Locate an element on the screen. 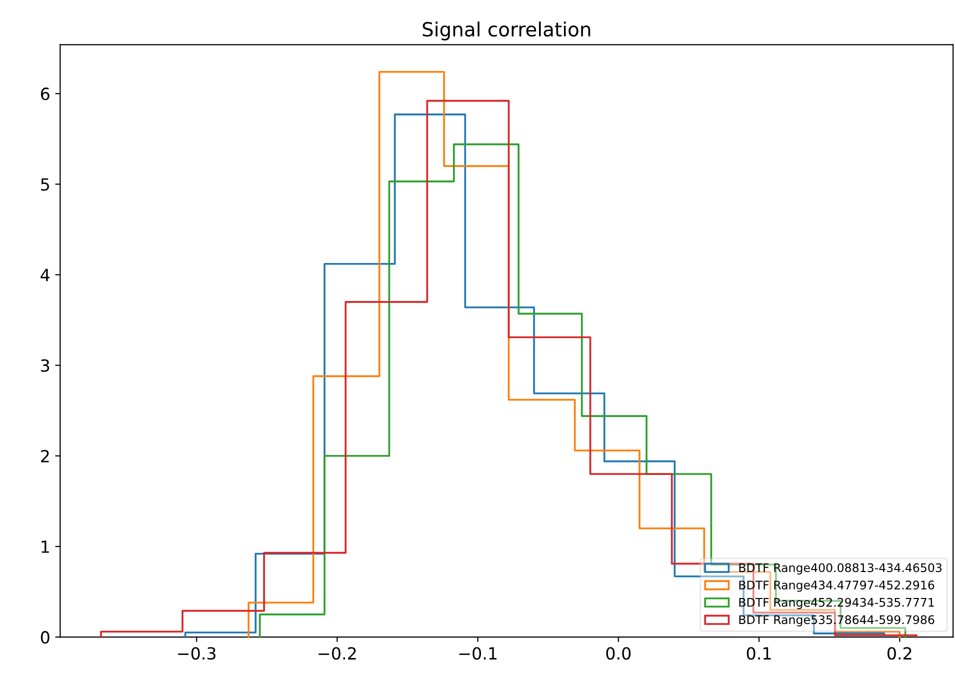  y-tick-label: 6 is located at coordinates (45, 94).